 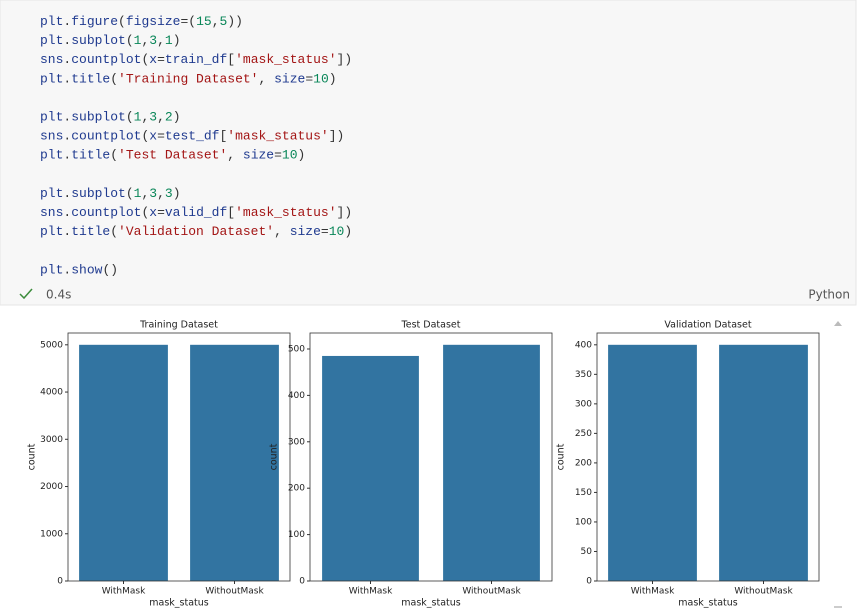 I want to click on cell-language: Python, so click(x=829, y=295).